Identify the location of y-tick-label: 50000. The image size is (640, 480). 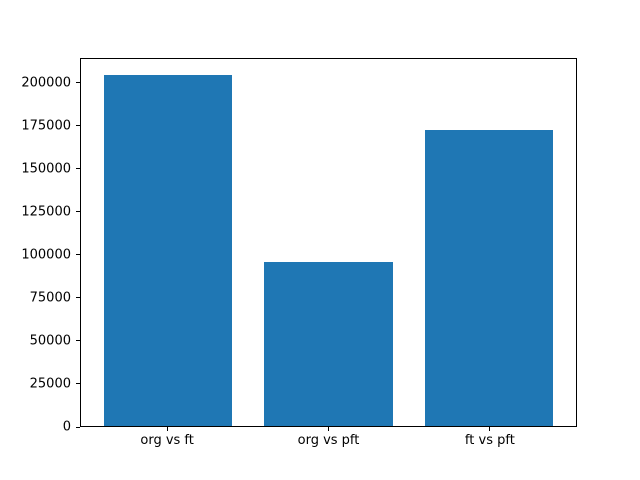
(50, 341).